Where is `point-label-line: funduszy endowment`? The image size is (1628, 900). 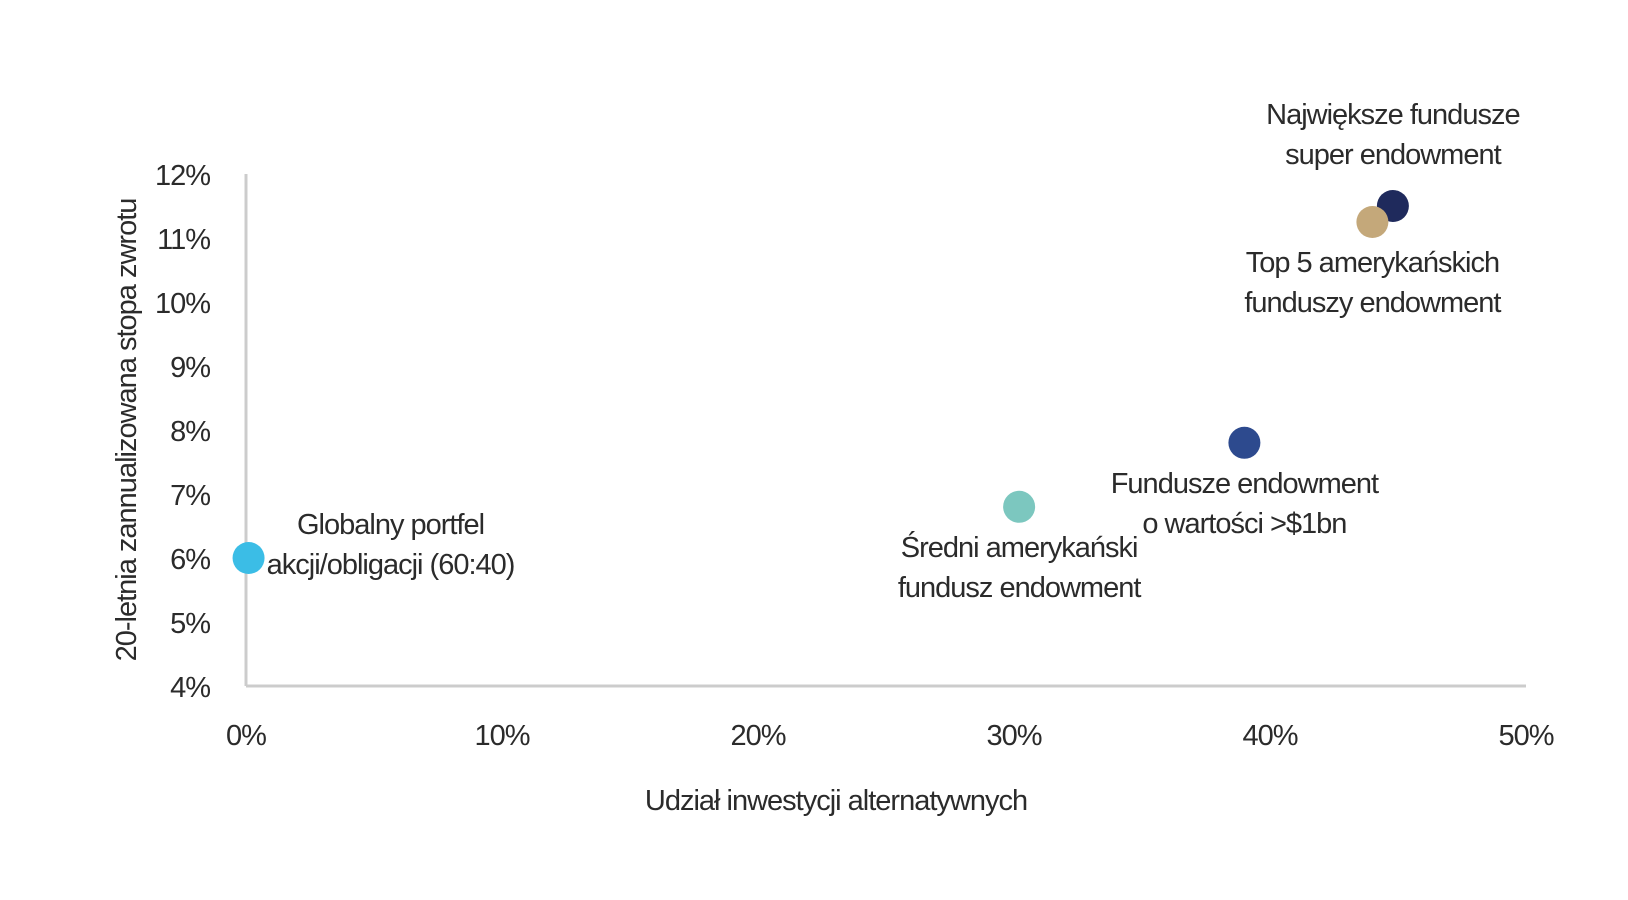 point-label-line: funduszy endowment is located at coordinates (1372, 303).